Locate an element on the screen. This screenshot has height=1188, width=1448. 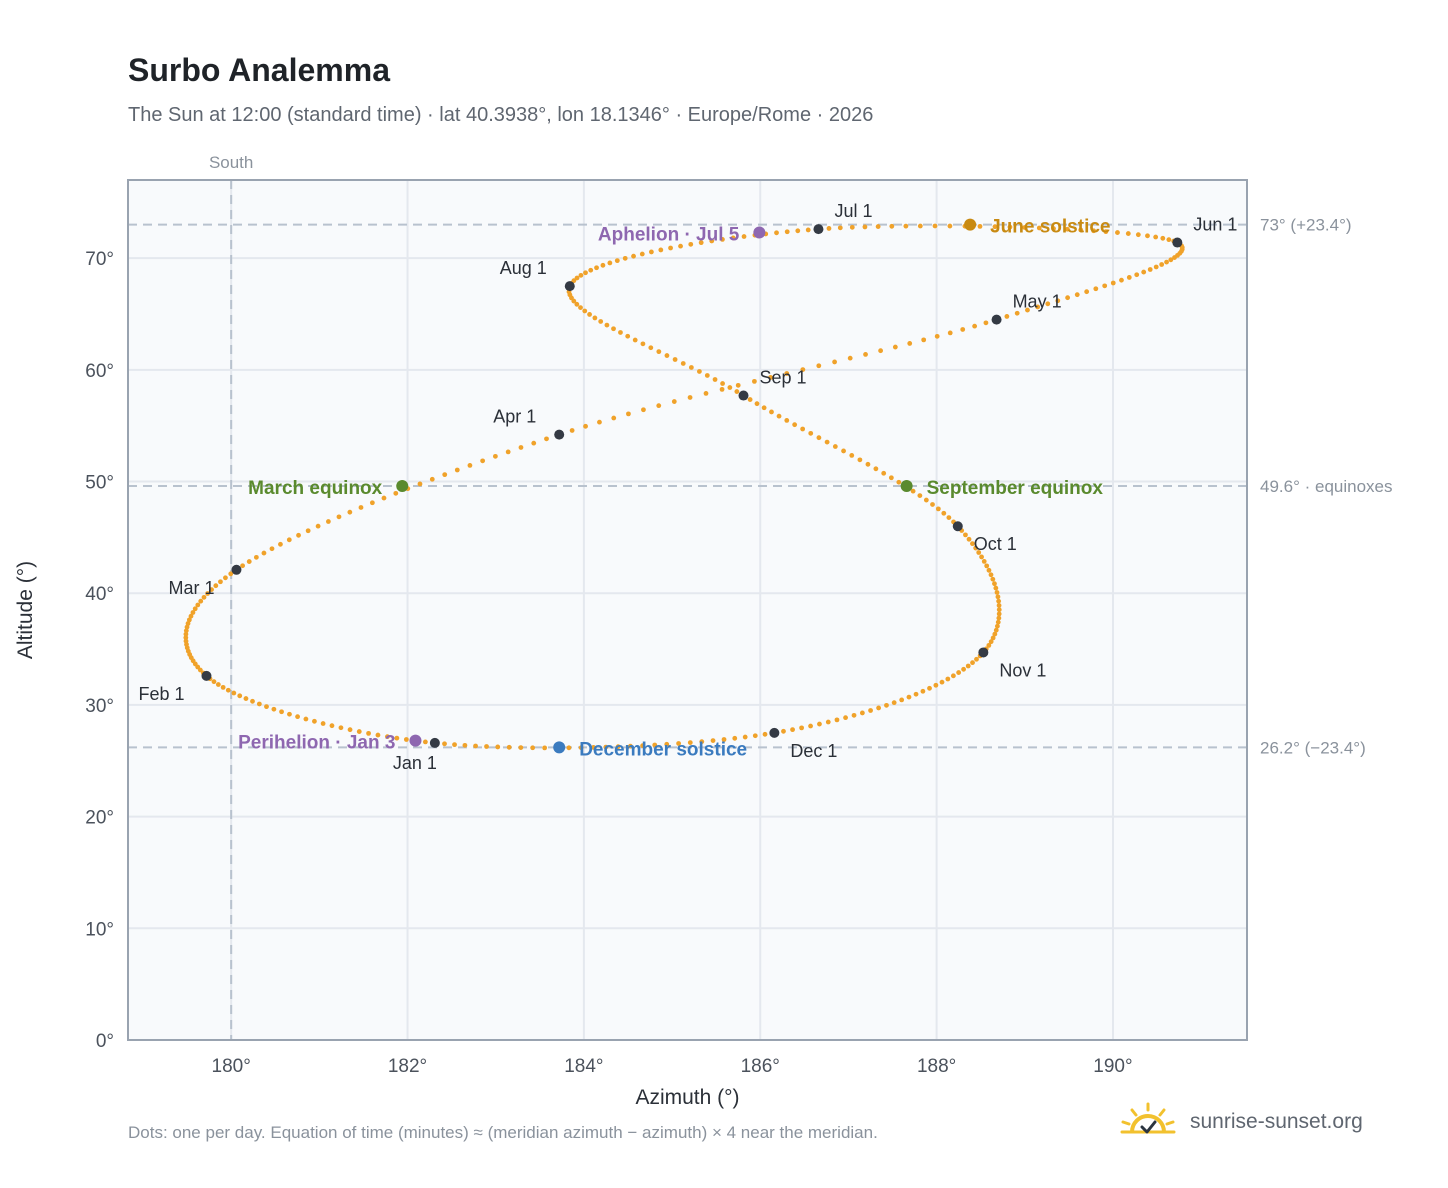
x-tick-label: 184° is located at coordinates (583, 1066).